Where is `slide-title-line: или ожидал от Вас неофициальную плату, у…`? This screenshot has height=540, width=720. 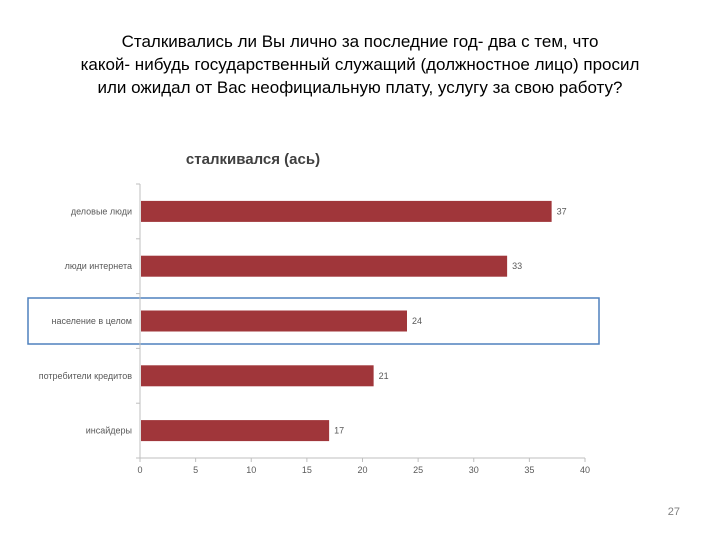
slide-title-line: или ожидал от Вас неофициальную плату, у… is located at coordinates (360, 87).